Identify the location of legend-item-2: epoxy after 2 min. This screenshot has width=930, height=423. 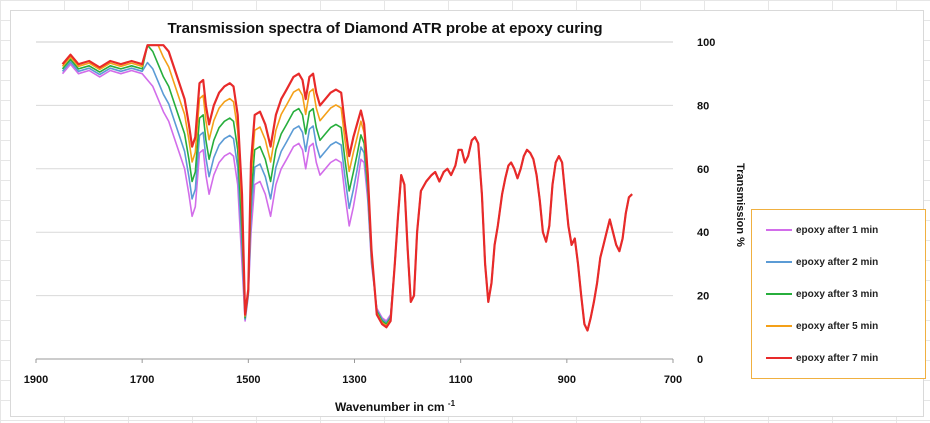
(822, 262).